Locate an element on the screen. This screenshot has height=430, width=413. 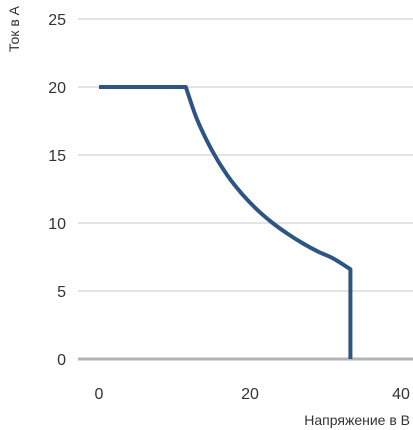
y-axis: 0 5 10 15 20 25 is located at coordinates (57, 190).